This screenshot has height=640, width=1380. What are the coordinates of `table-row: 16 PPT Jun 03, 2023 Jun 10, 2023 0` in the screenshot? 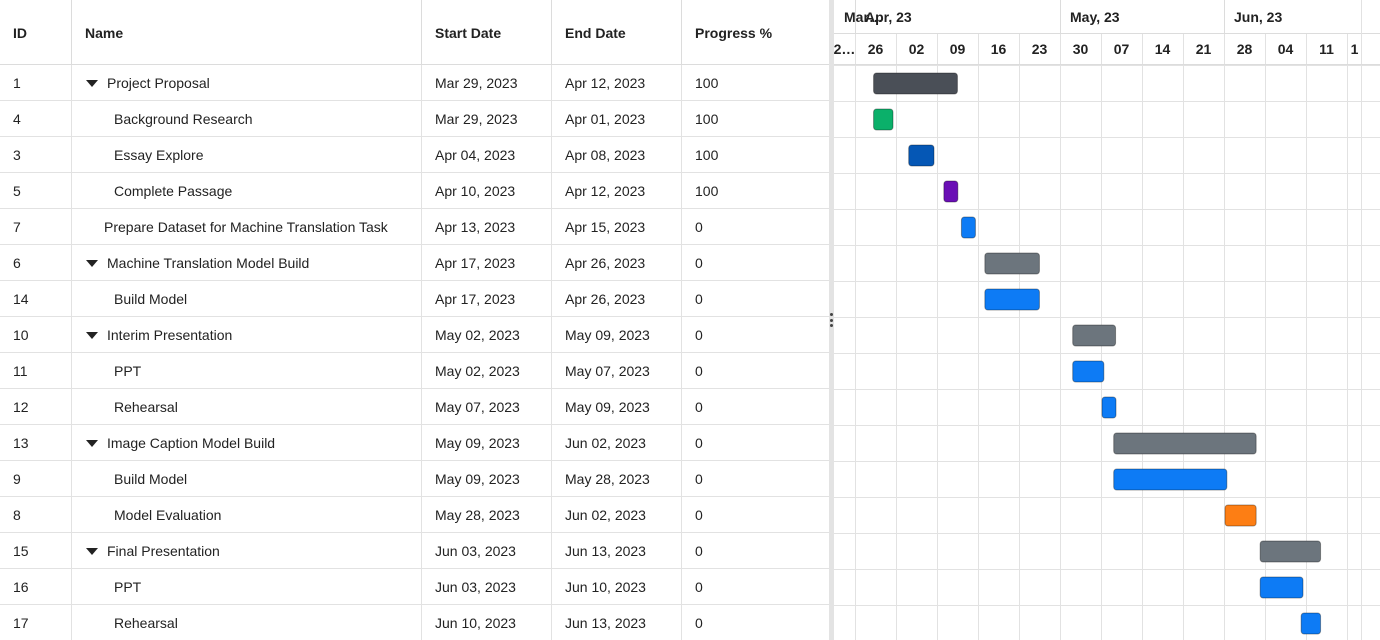 It's located at (415, 587).